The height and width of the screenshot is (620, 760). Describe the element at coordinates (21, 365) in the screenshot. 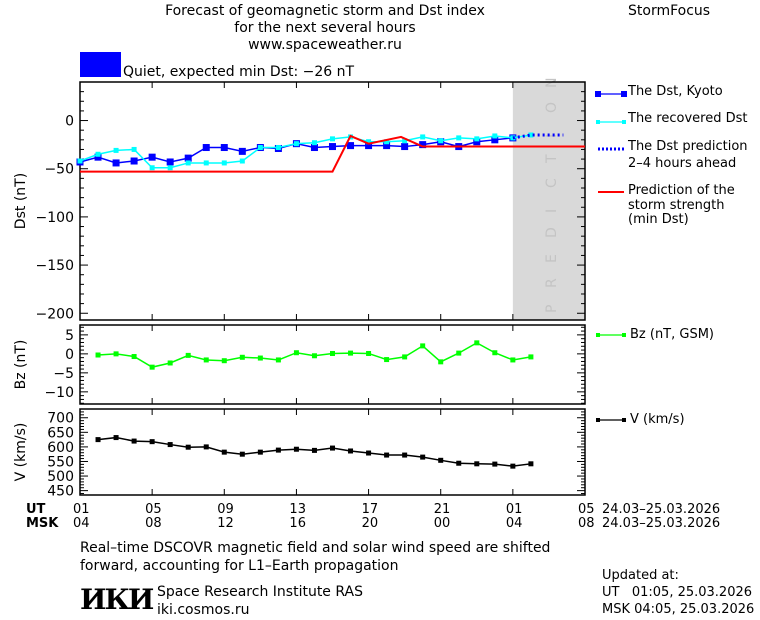

I see `y-axis-label-1: Bz (nT)` at that location.